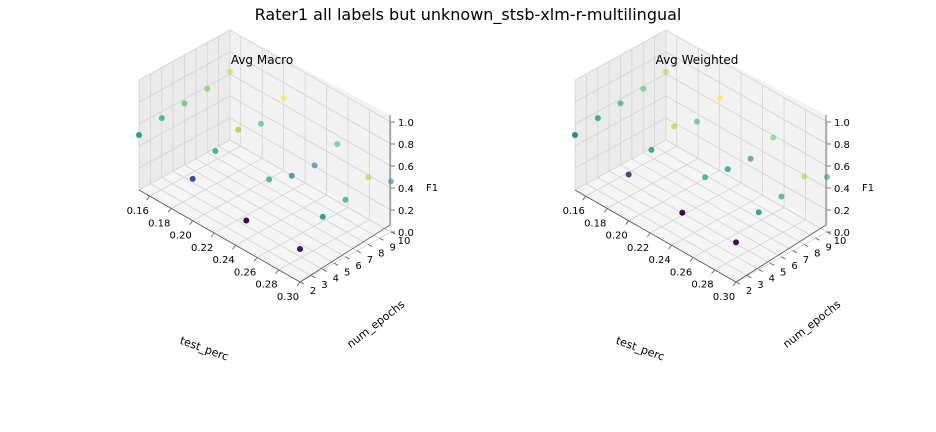 The image size is (936, 432). I want to click on x-tick-label: 0.30, so click(288, 297).